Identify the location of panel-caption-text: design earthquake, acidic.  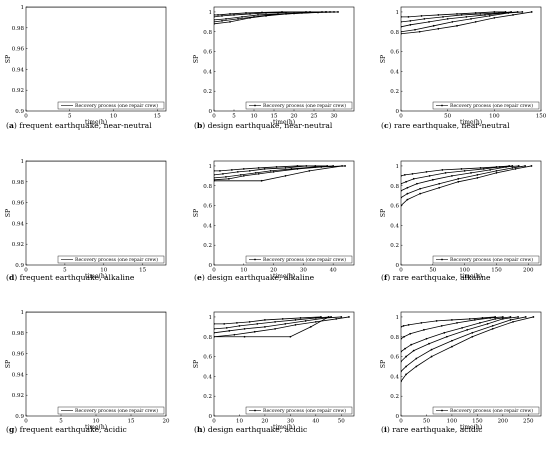
(257, 429).